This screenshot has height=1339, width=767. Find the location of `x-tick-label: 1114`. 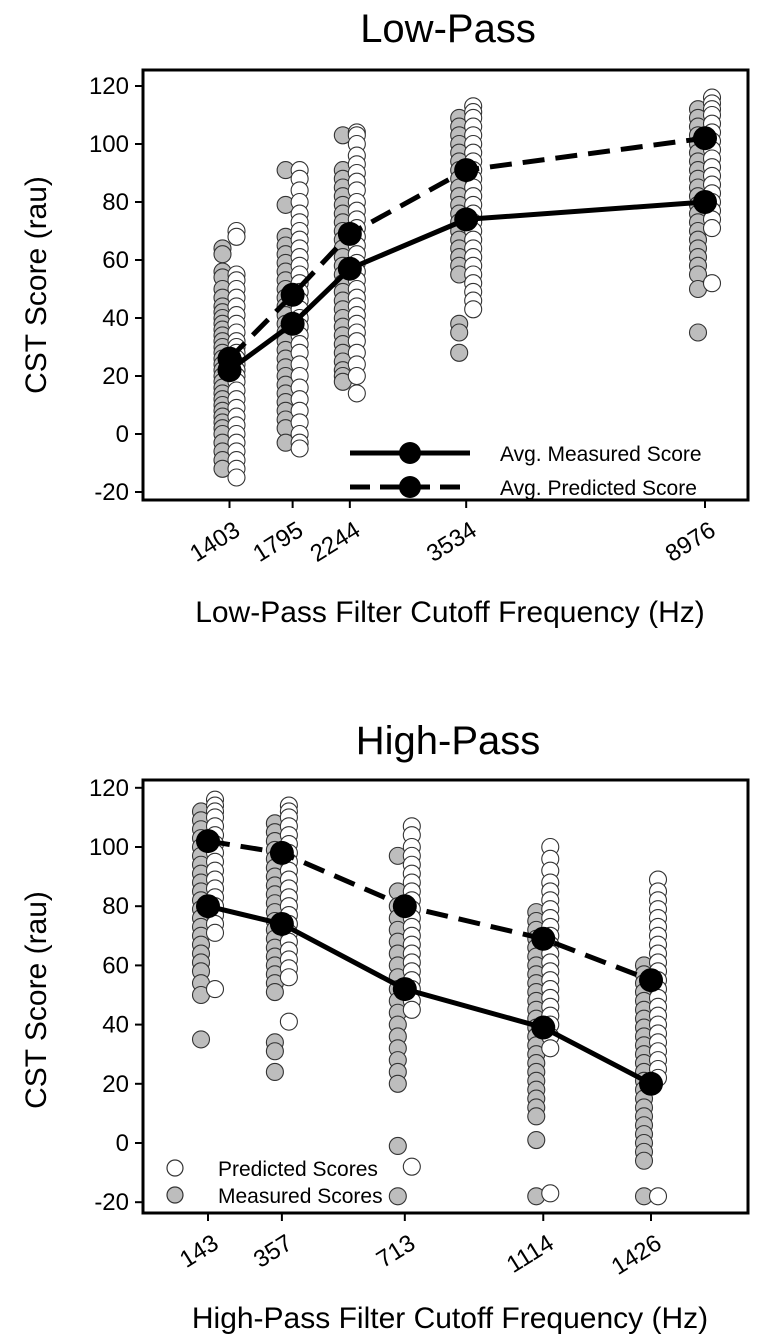

x-tick-label: 1114 is located at coordinates (530, 1253).